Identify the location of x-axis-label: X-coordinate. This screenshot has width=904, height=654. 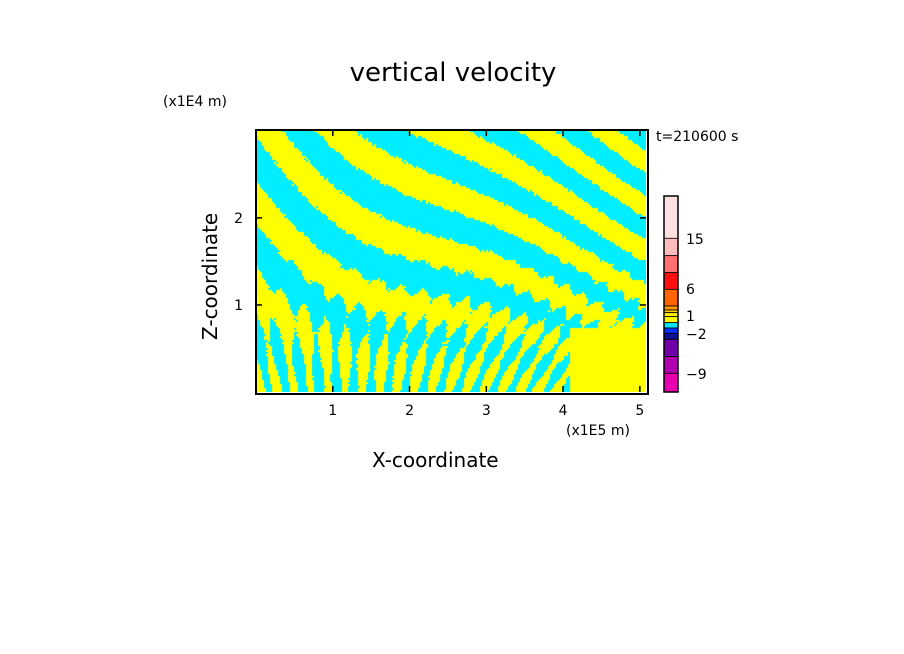
(435, 460).